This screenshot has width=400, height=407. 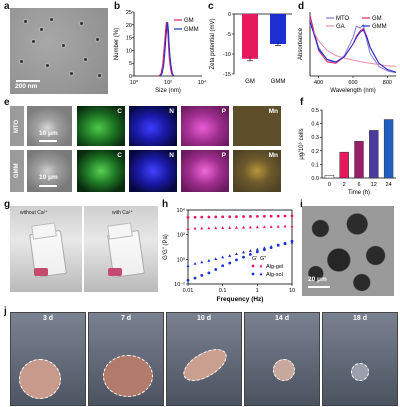 I want to click on chart-c: 0 -5 -10 -15 Zeta potential (mV) GM GMM, so click(x=251, y=48).